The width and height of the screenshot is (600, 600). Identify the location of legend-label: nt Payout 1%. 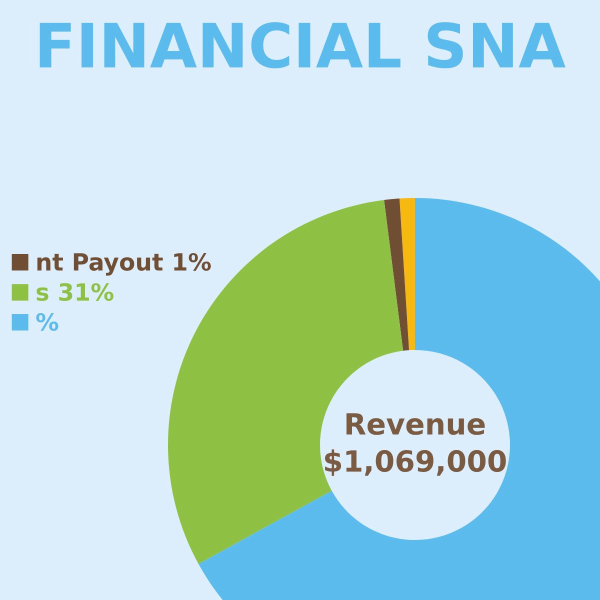
(124, 264).